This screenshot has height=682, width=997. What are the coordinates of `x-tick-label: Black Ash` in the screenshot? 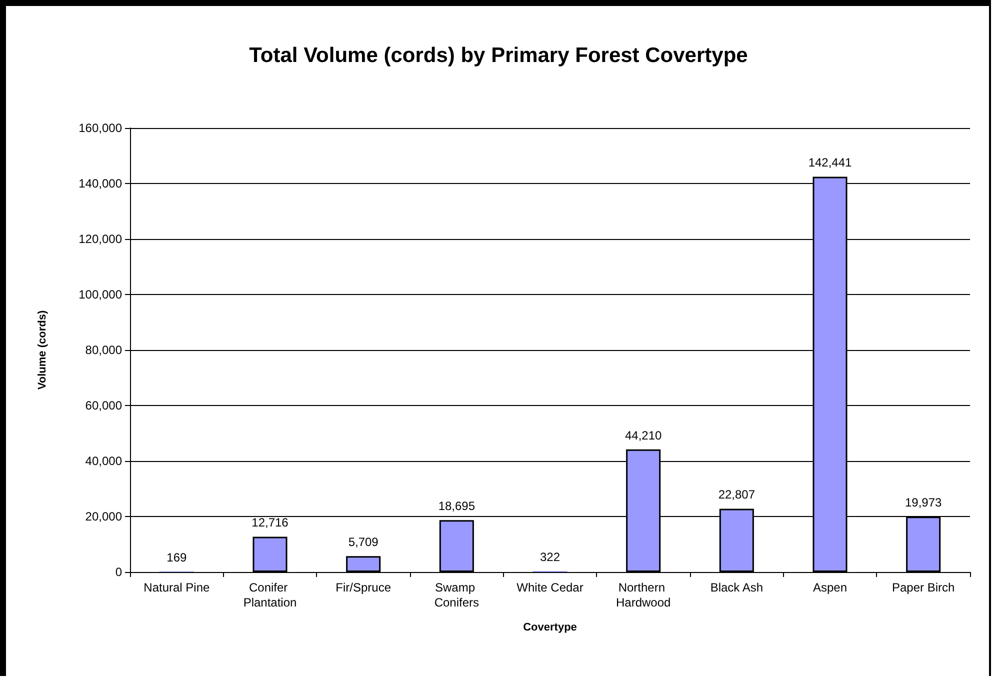 It's located at (737, 587).